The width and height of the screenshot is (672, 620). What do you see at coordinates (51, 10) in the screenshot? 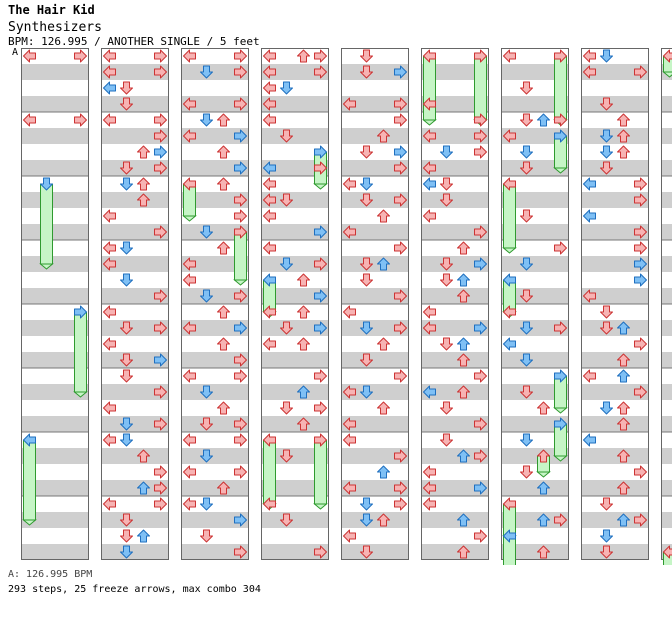
I see `song-title: The Hair Kid` at bounding box center [51, 10].